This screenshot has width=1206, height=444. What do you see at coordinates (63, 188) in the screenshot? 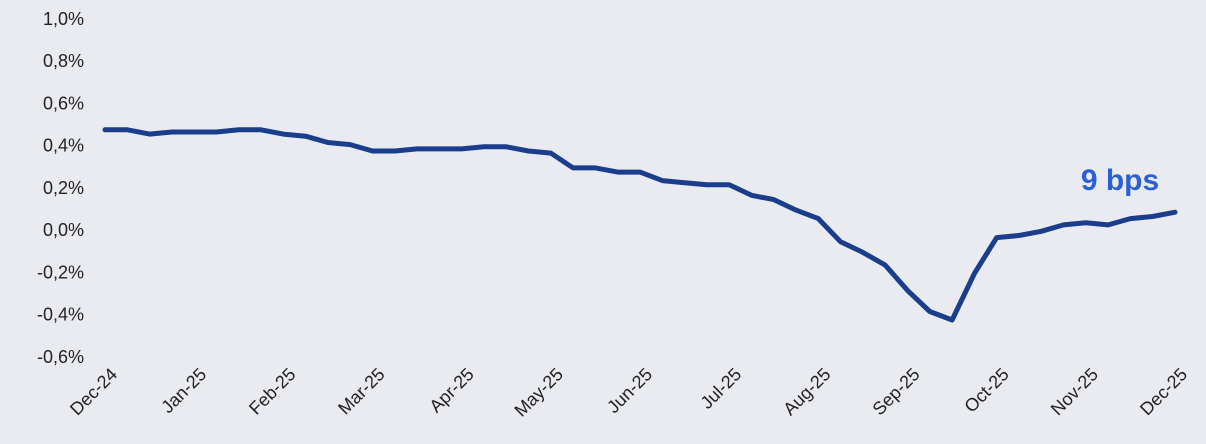
I see `y-tick-label: 0,2%` at bounding box center [63, 188].